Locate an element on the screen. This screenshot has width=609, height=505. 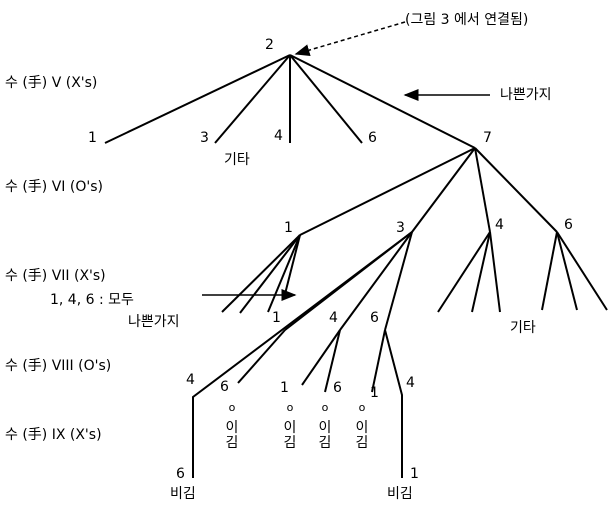
note: 1, 4, 6 : 모두 is located at coordinates (92, 300).